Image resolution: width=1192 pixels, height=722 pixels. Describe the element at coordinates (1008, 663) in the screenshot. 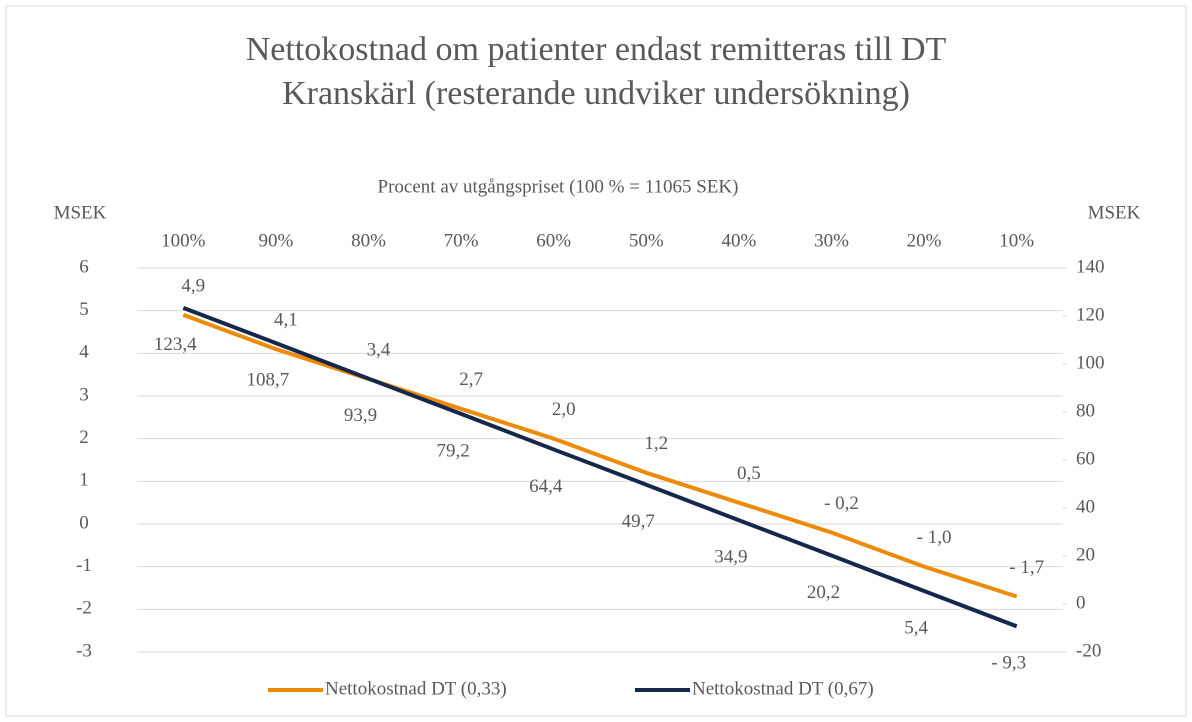

I see `data-label: - 9,3` at that location.